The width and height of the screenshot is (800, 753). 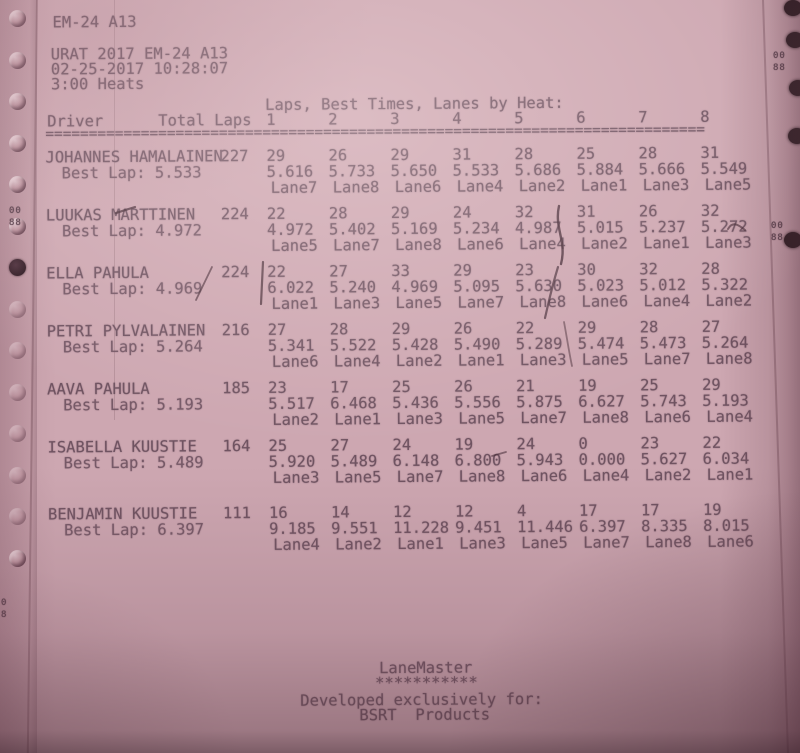 I want to click on heat-result-cell: 31 5.549 Lane5, so click(x=726, y=169).